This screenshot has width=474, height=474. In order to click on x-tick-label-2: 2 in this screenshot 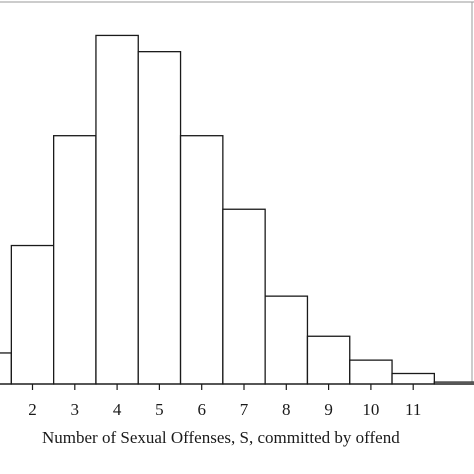, I will do `click(32, 409)`.